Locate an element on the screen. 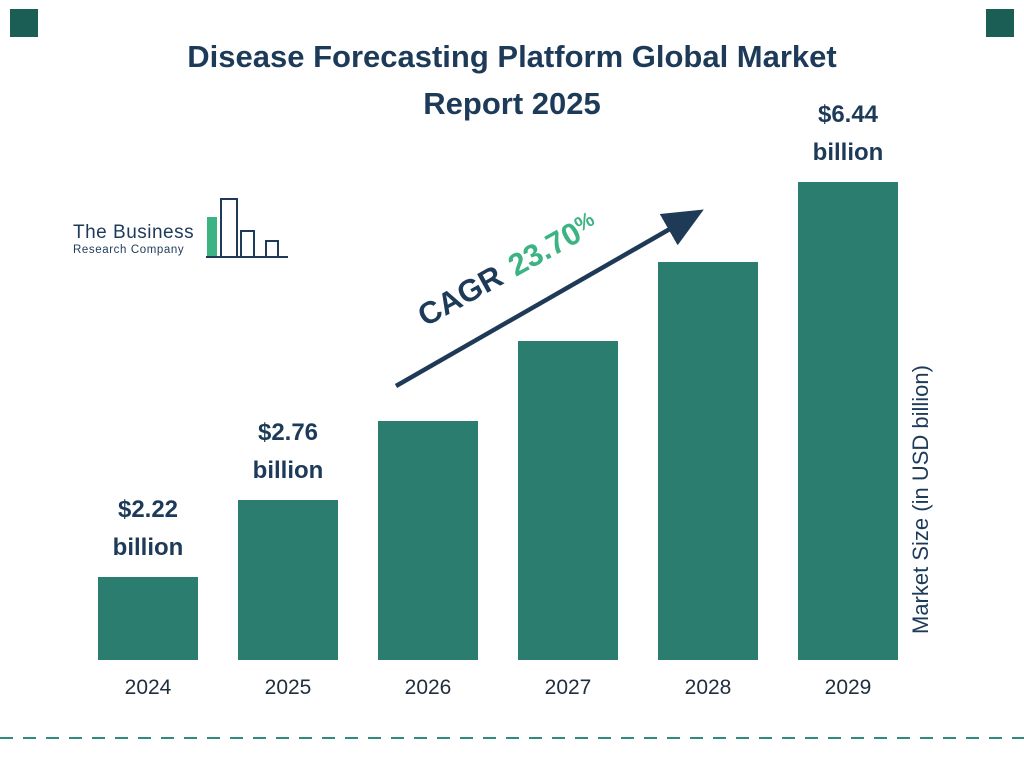 The height and width of the screenshot is (768, 1024). bar-column-2029: $6.44 billion 2029 is located at coordinates (848, 397).